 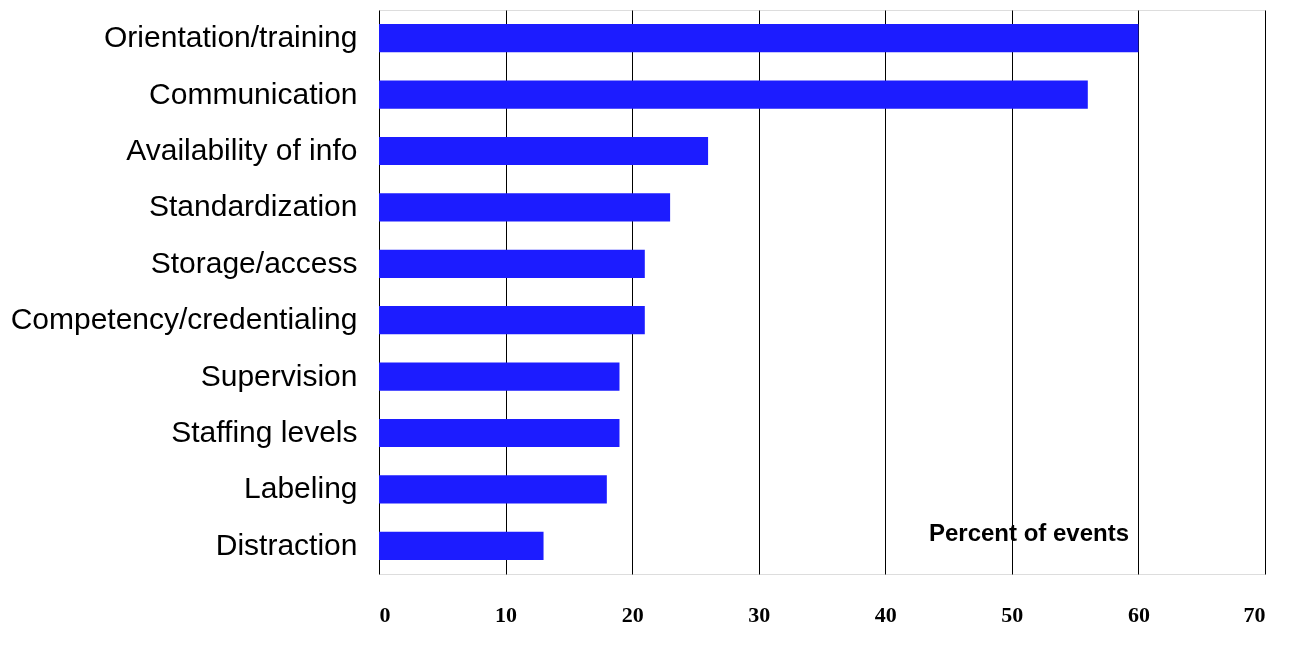 I want to click on y-tick-label: Staffing levels, so click(x=264, y=431).